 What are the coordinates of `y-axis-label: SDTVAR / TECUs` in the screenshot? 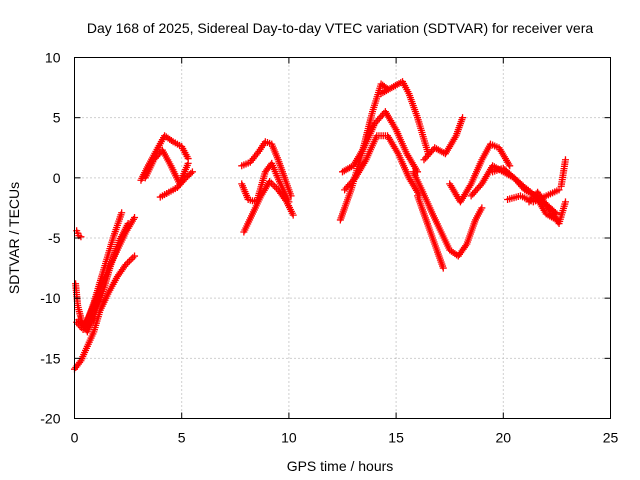 It's located at (14, 238).